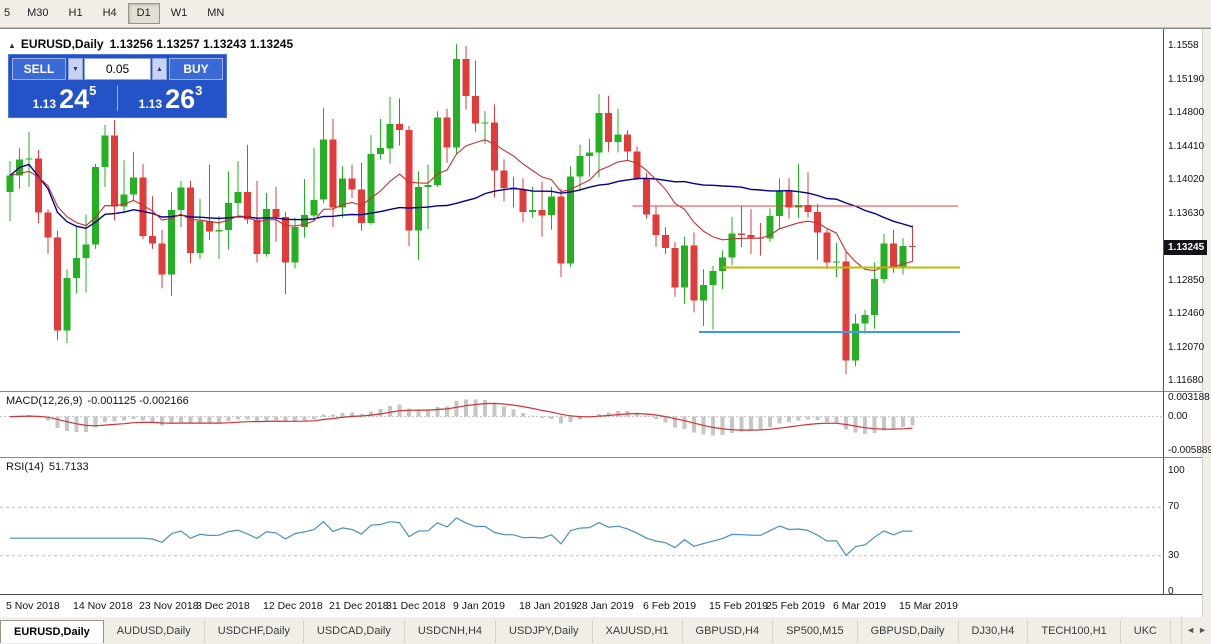 The height and width of the screenshot is (644, 1211). Describe the element at coordinates (1186, 380) in the screenshot. I see `price-axis-label: 1.11680` at that location.